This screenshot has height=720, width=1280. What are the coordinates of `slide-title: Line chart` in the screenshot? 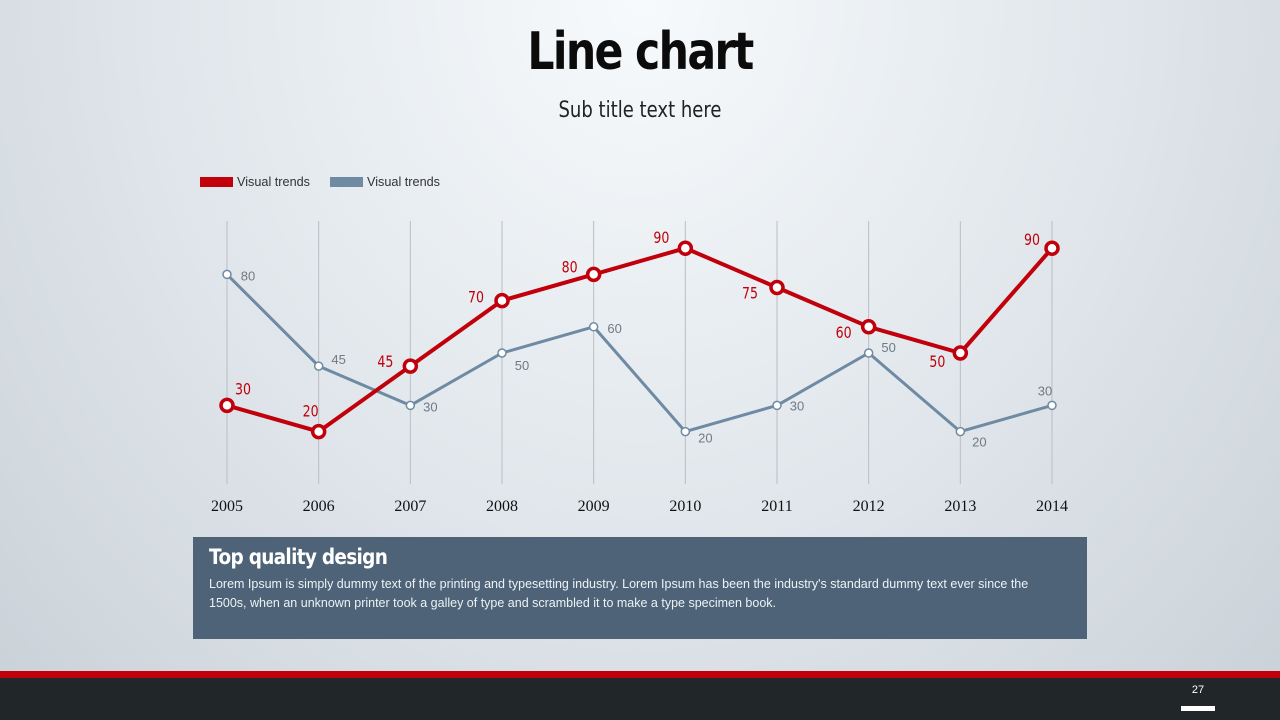 It's located at (640, 52).